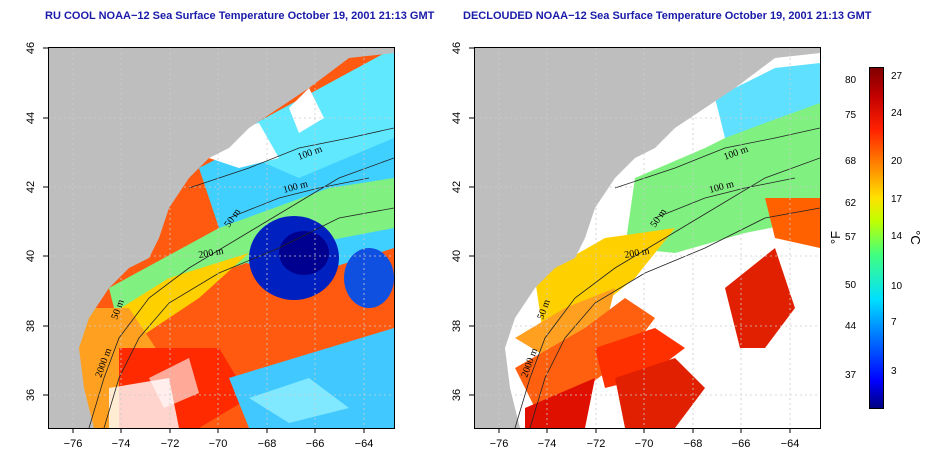  What do you see at coordinates (457, 256) in the screenshot?
I see `right-lat-tick-label: 40` at bounding box center [457, 256].